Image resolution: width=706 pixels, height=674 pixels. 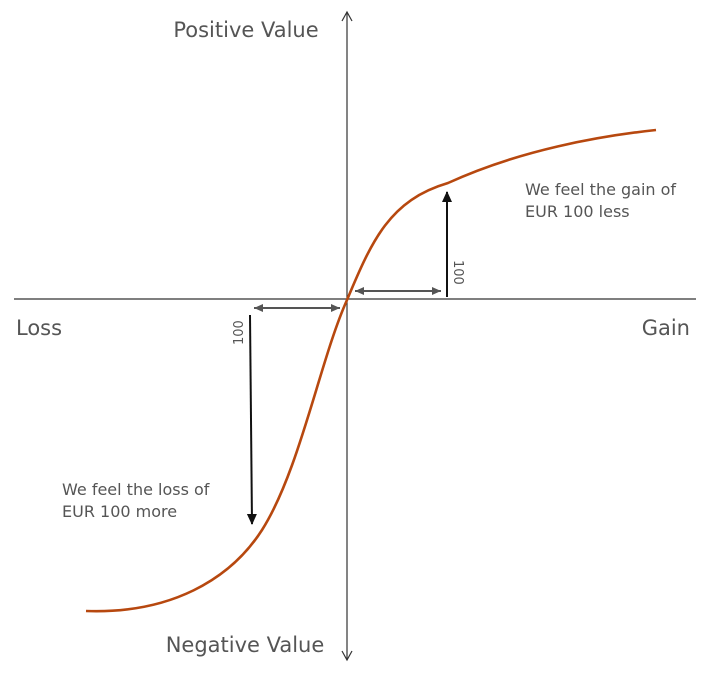 I want to click on gain-note-line-2: EUR 100 less, so click(x=577, y=211).